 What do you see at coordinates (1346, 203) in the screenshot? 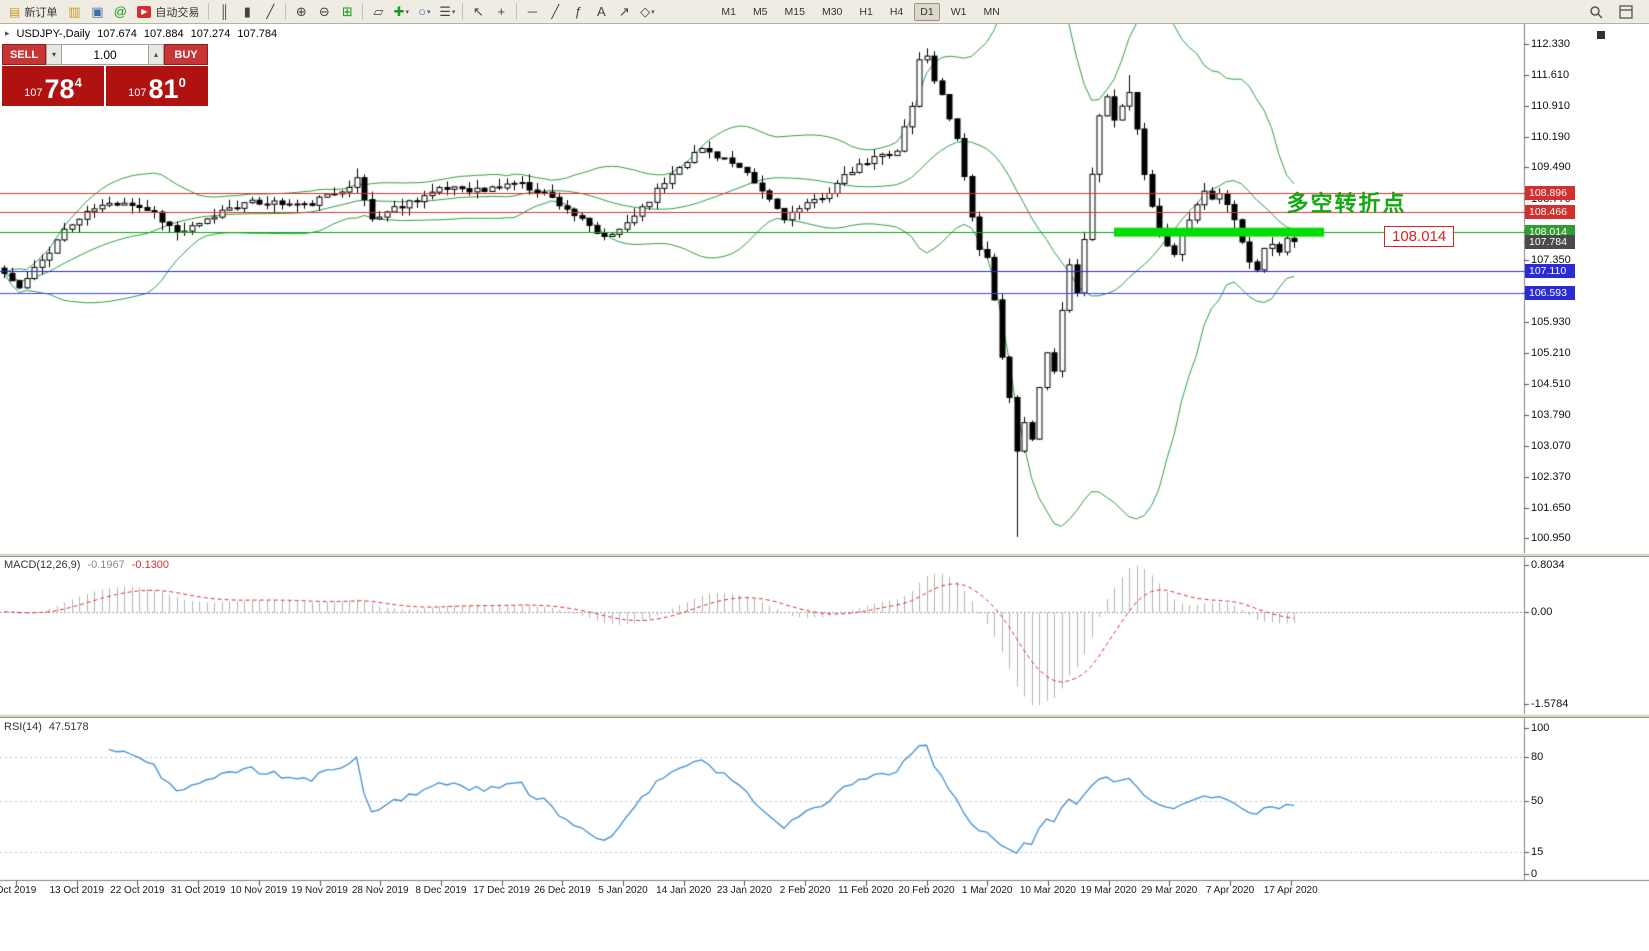
I see `chart-text-annotation: 多空转折点` at bounding box center [1346, 203].